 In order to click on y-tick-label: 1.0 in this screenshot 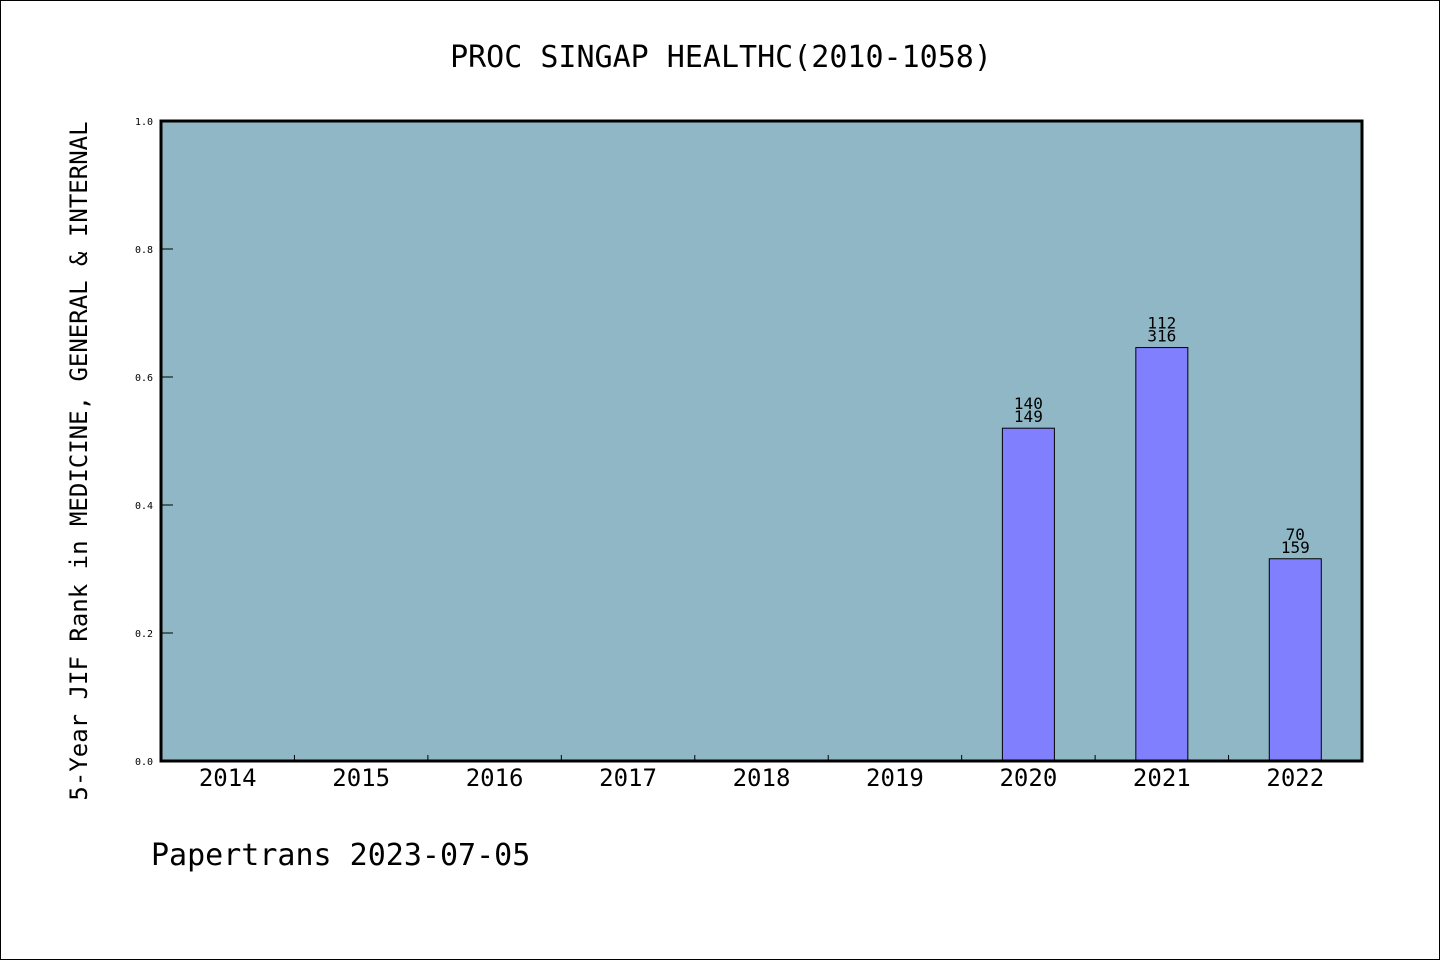, I will do `click(144, 122)`.